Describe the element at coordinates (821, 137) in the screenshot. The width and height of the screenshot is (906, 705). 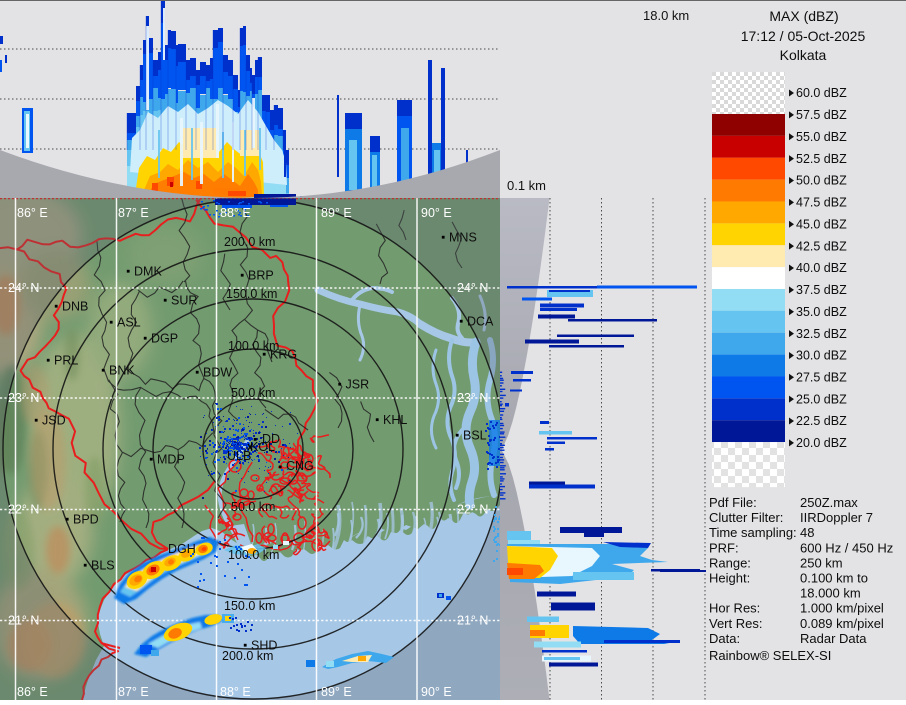
I see `svg-text: 55.0 dBZ` at that location.